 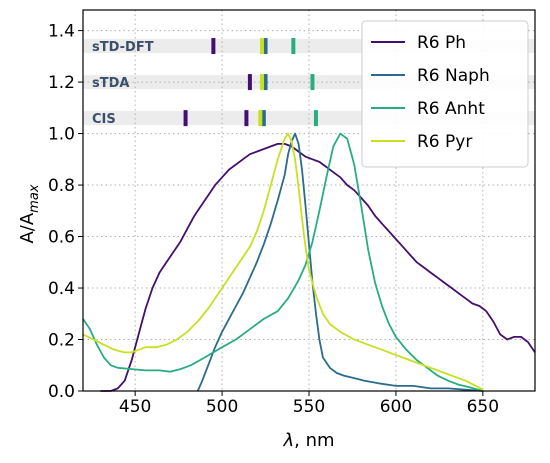 What do you see at coordinates (61, 135) in the screenshot?
I see `y-tick-label-5: 1.0` at bounding box center [61, 135].